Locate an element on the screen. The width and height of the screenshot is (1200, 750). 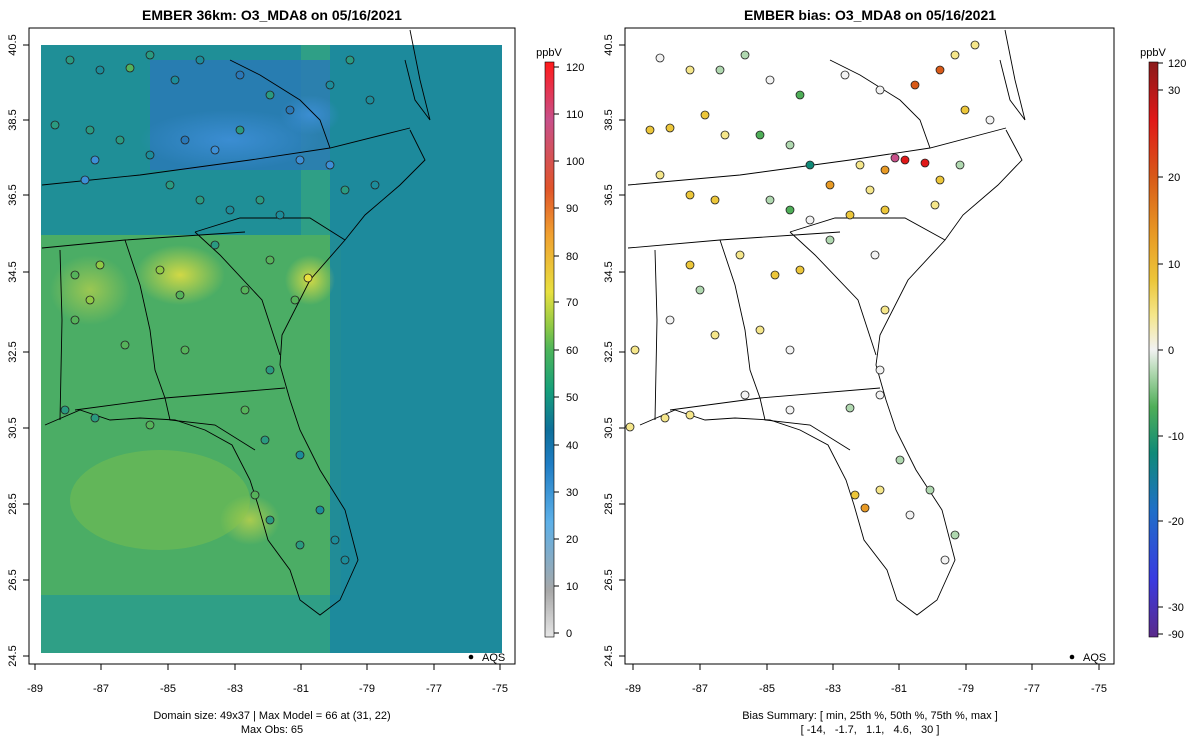
right-y-tick: 36.5 is located at coordinates (609, 194).